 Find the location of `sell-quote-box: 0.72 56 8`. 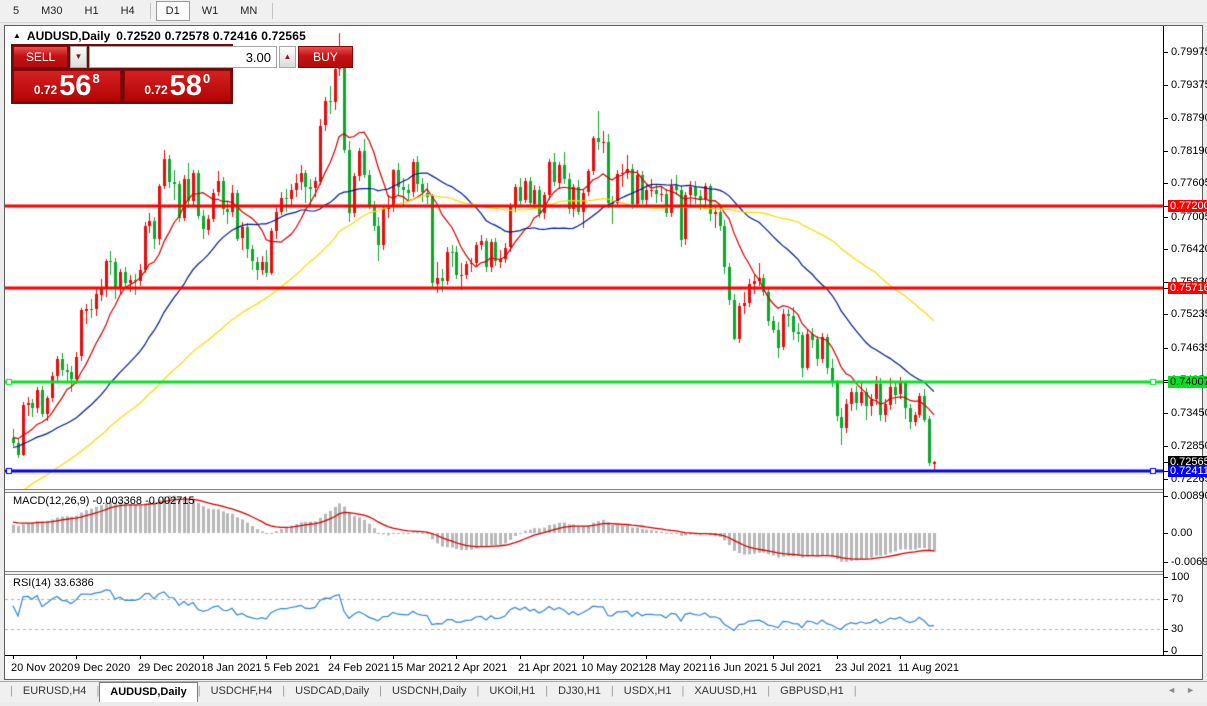

sell-quote-box: 0.72 56 8 is located at coordinates (67, 86).